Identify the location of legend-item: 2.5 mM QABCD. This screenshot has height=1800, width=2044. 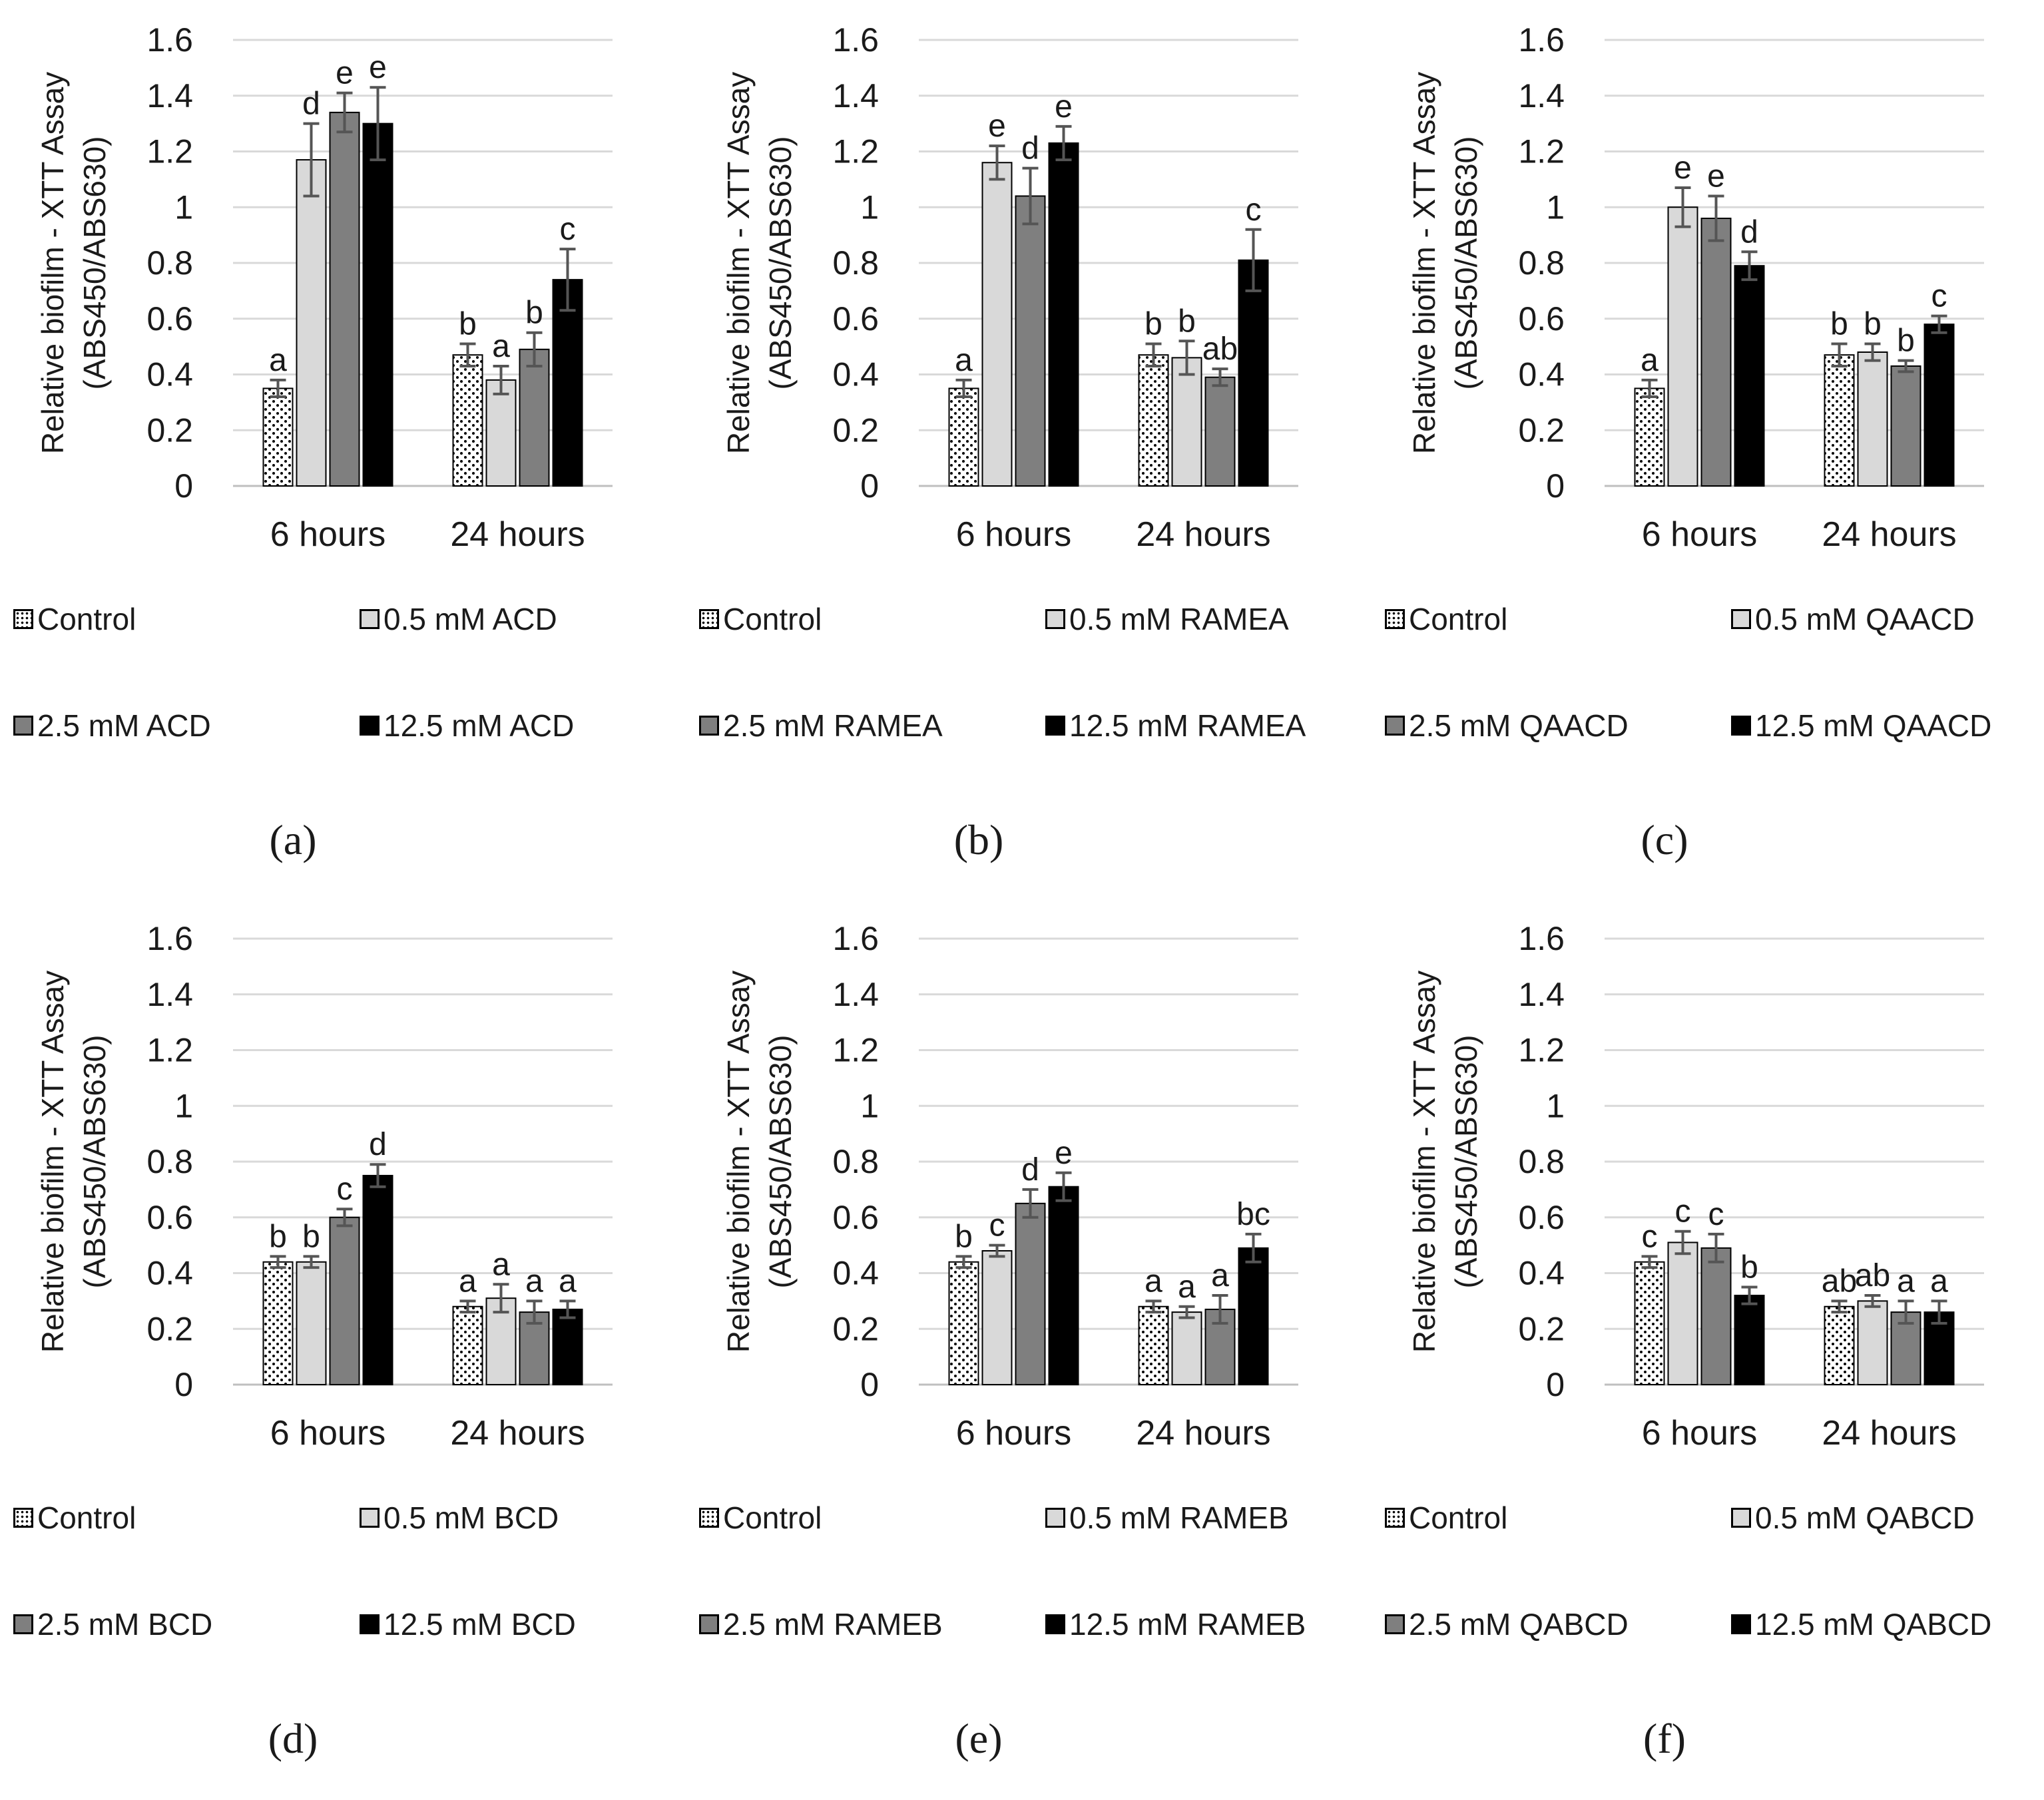
(1507, 1624).